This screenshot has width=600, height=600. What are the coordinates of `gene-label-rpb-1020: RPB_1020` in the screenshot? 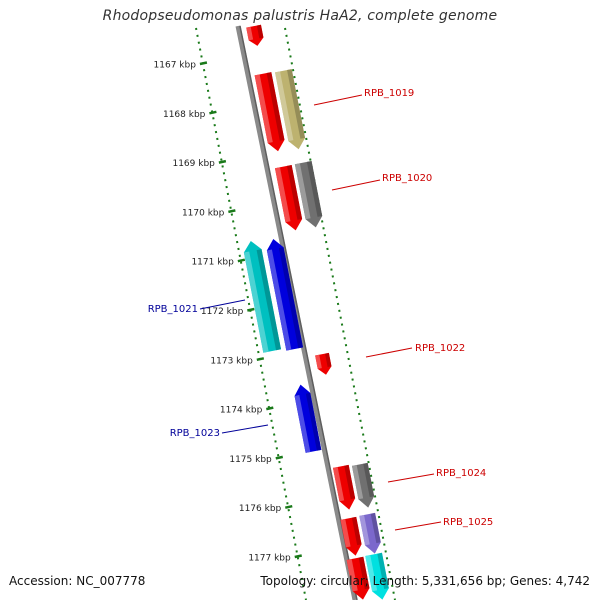 It's located at (407, 178).